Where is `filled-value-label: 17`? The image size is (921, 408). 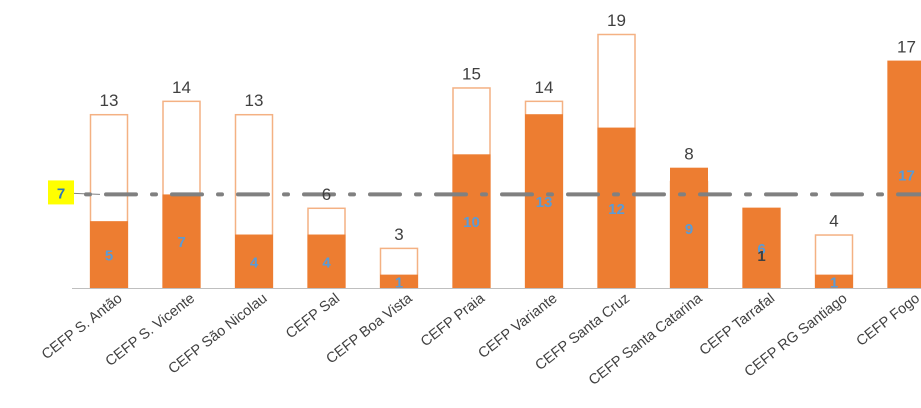
filled-value-label: 17 is located at coordinates (906, 175).